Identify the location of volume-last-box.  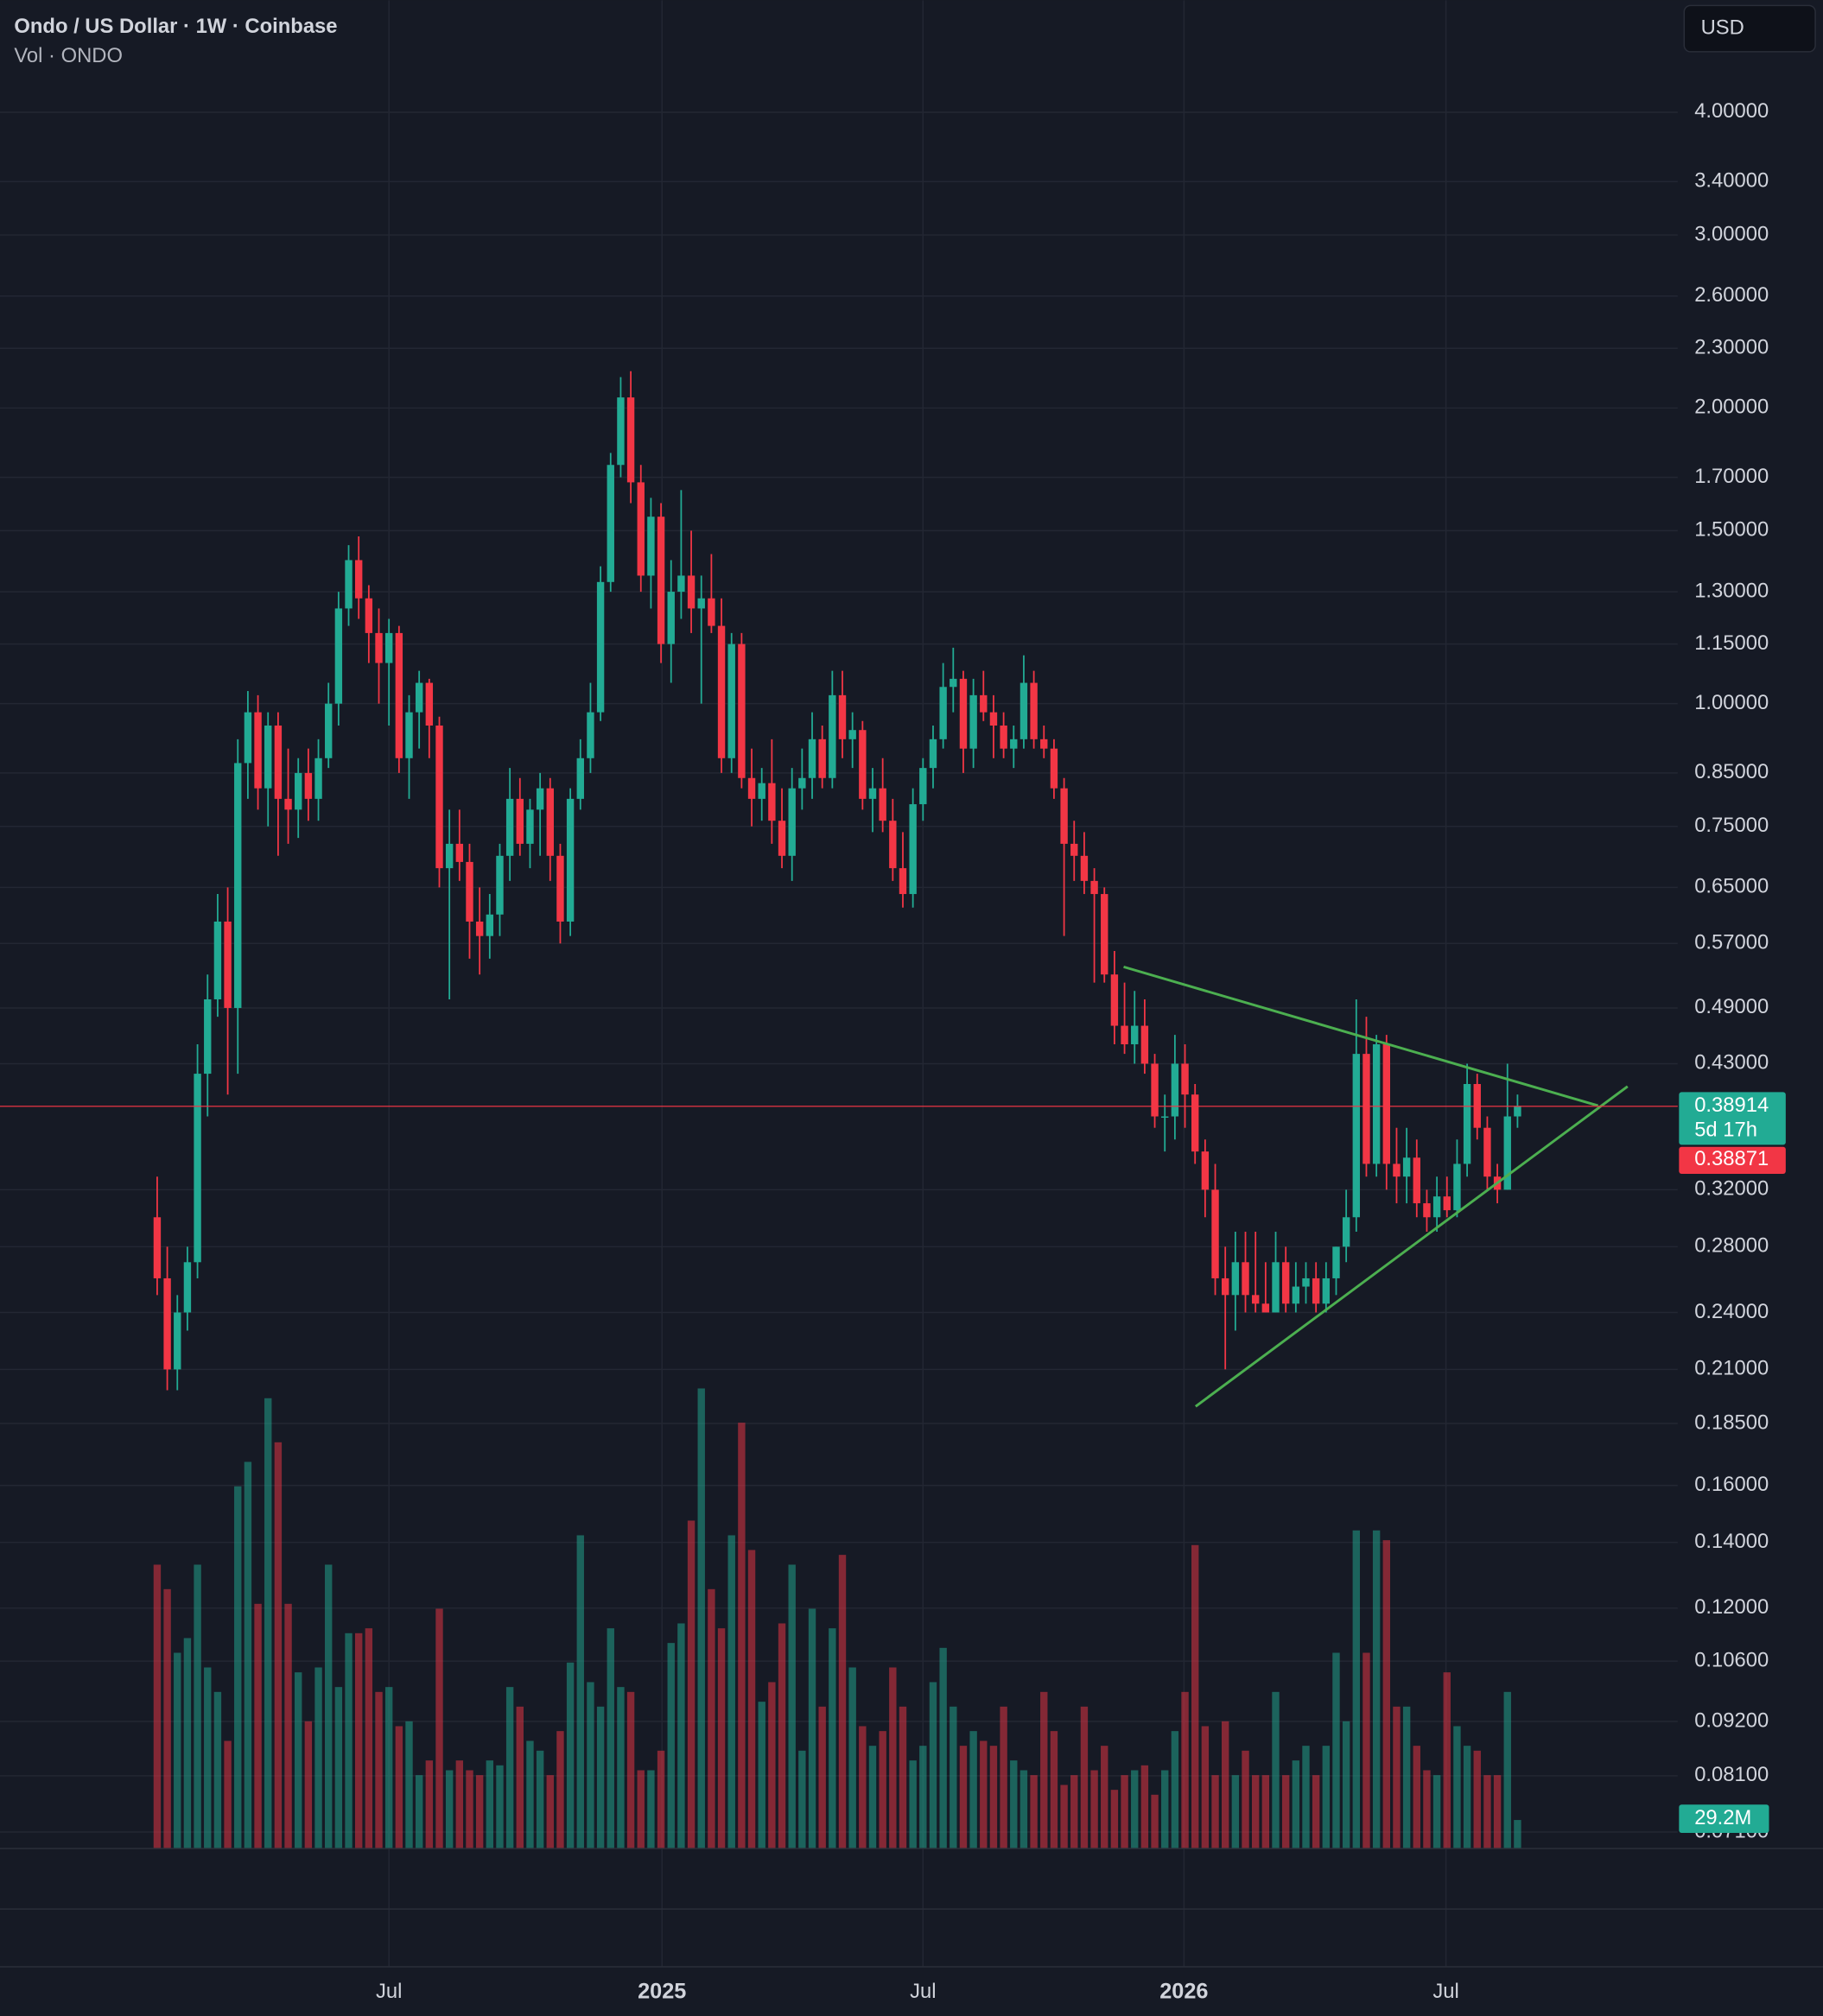
(1724, 1819).